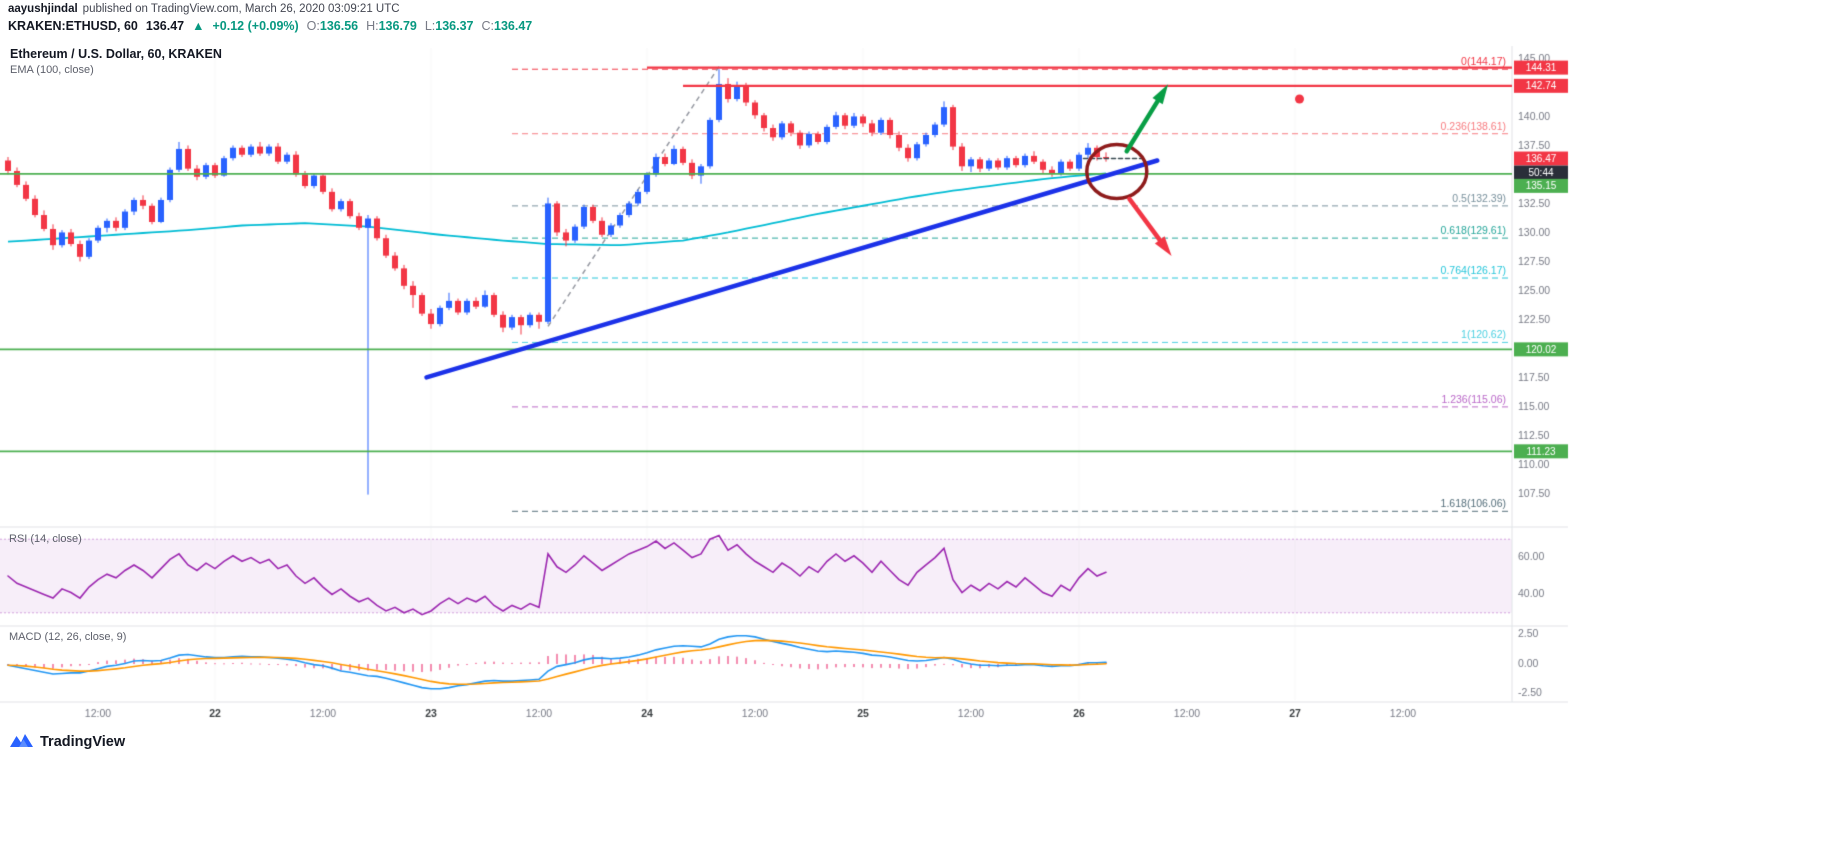  Describe the element at coordinates (165, 26) in the screenshot. I see `last-price: 136.47` at that location.